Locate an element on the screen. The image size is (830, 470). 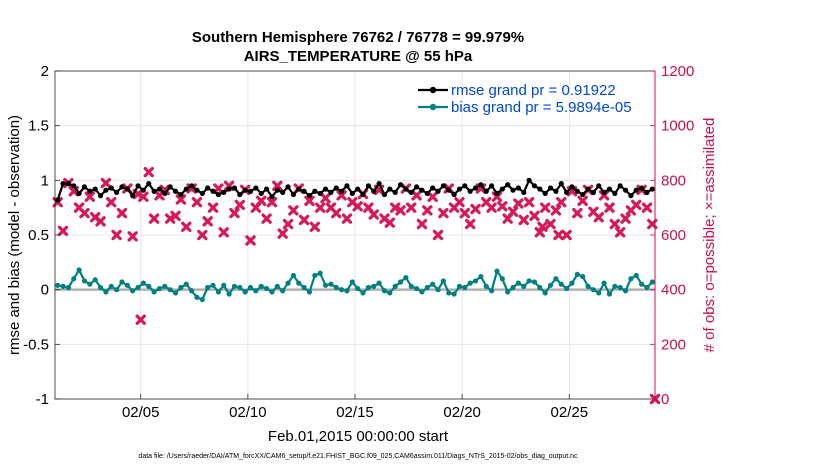
rmse-series-line is located at coordinates (354, 190).